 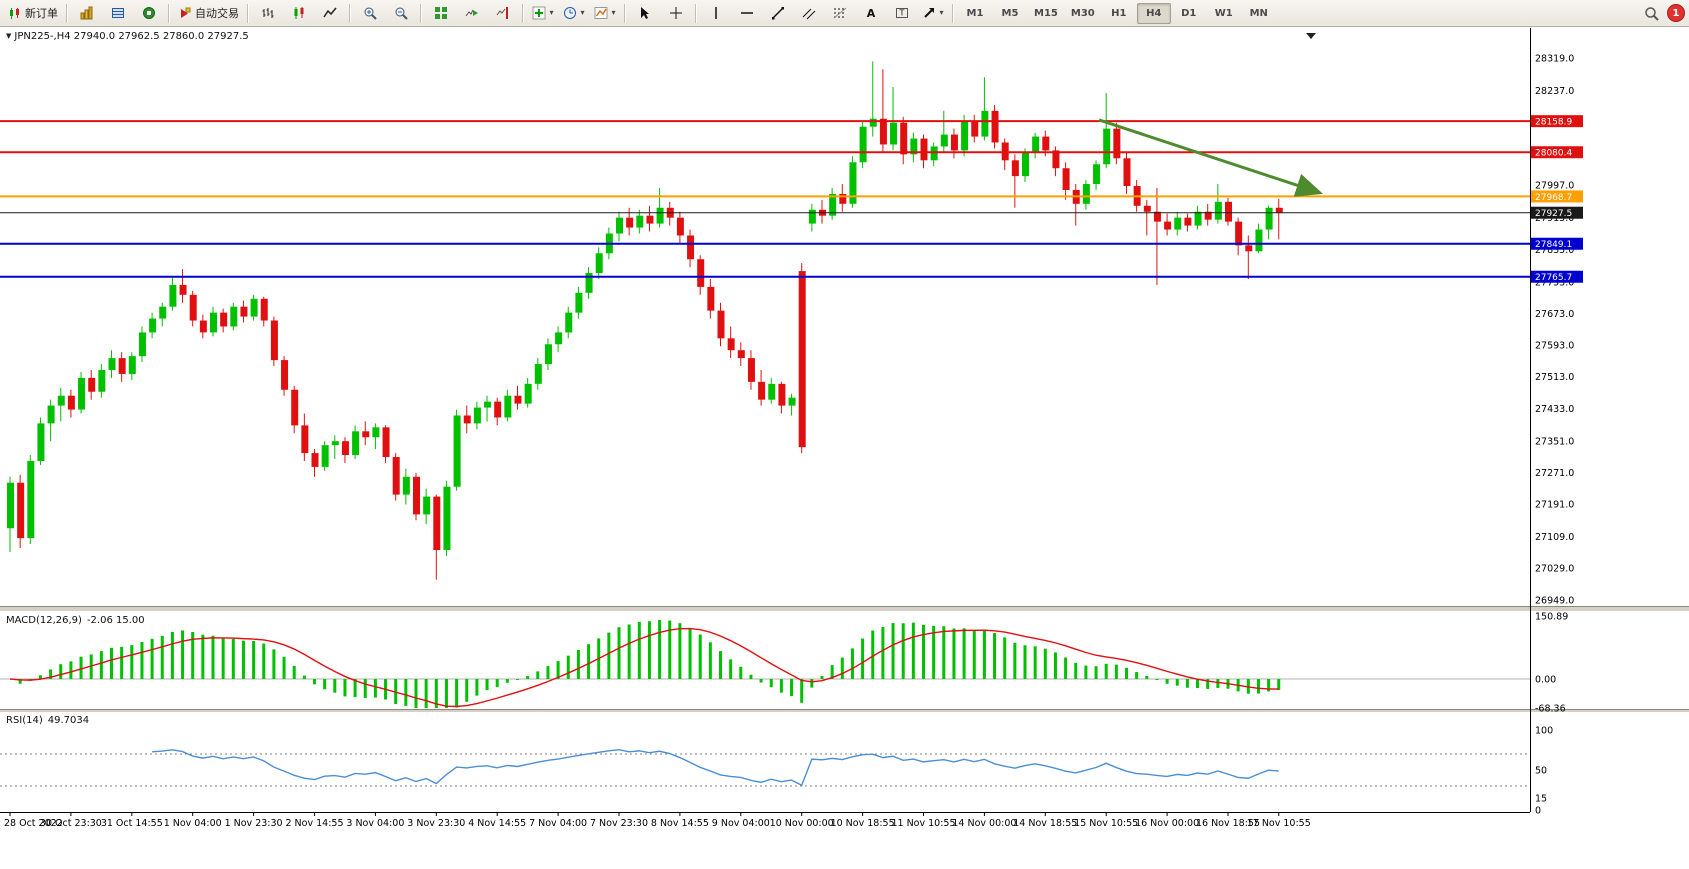 I want to click on channel-tool, so click(x=809, y=13).